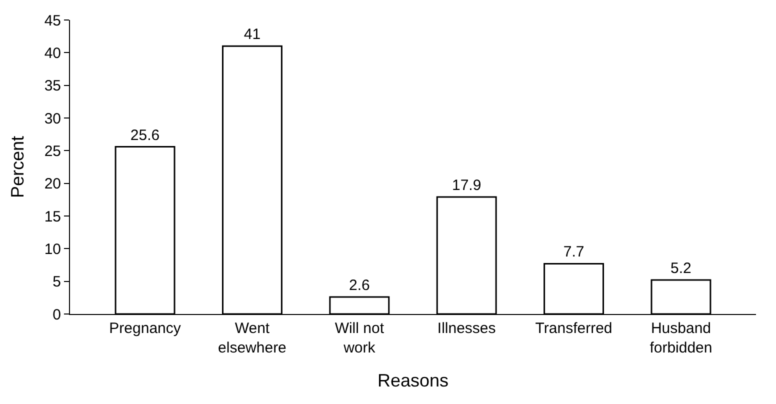 This screenshot has height=404, width=776. I want to click on data-label: 5.2, so click(681, 269).